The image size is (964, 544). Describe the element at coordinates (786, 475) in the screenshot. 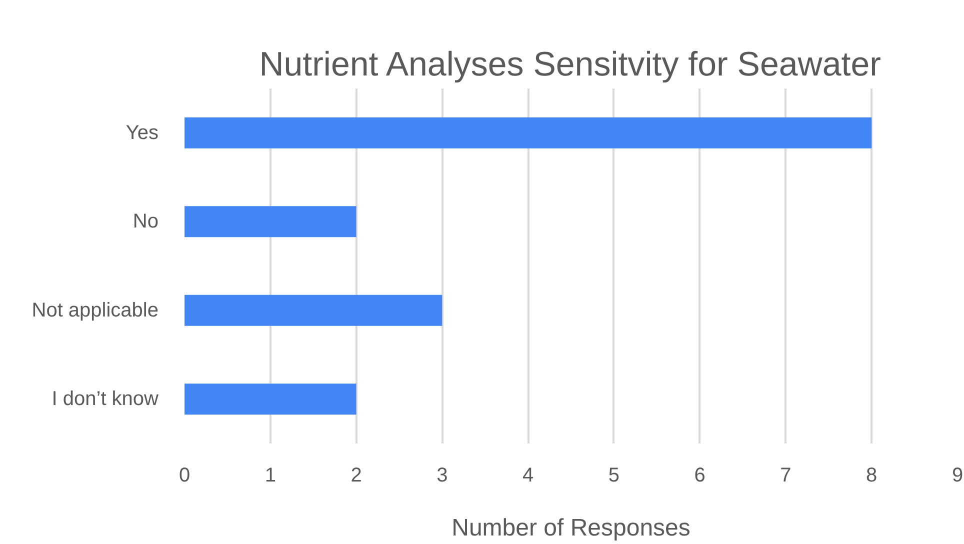

I see `x-tick-label: 7` at that location.